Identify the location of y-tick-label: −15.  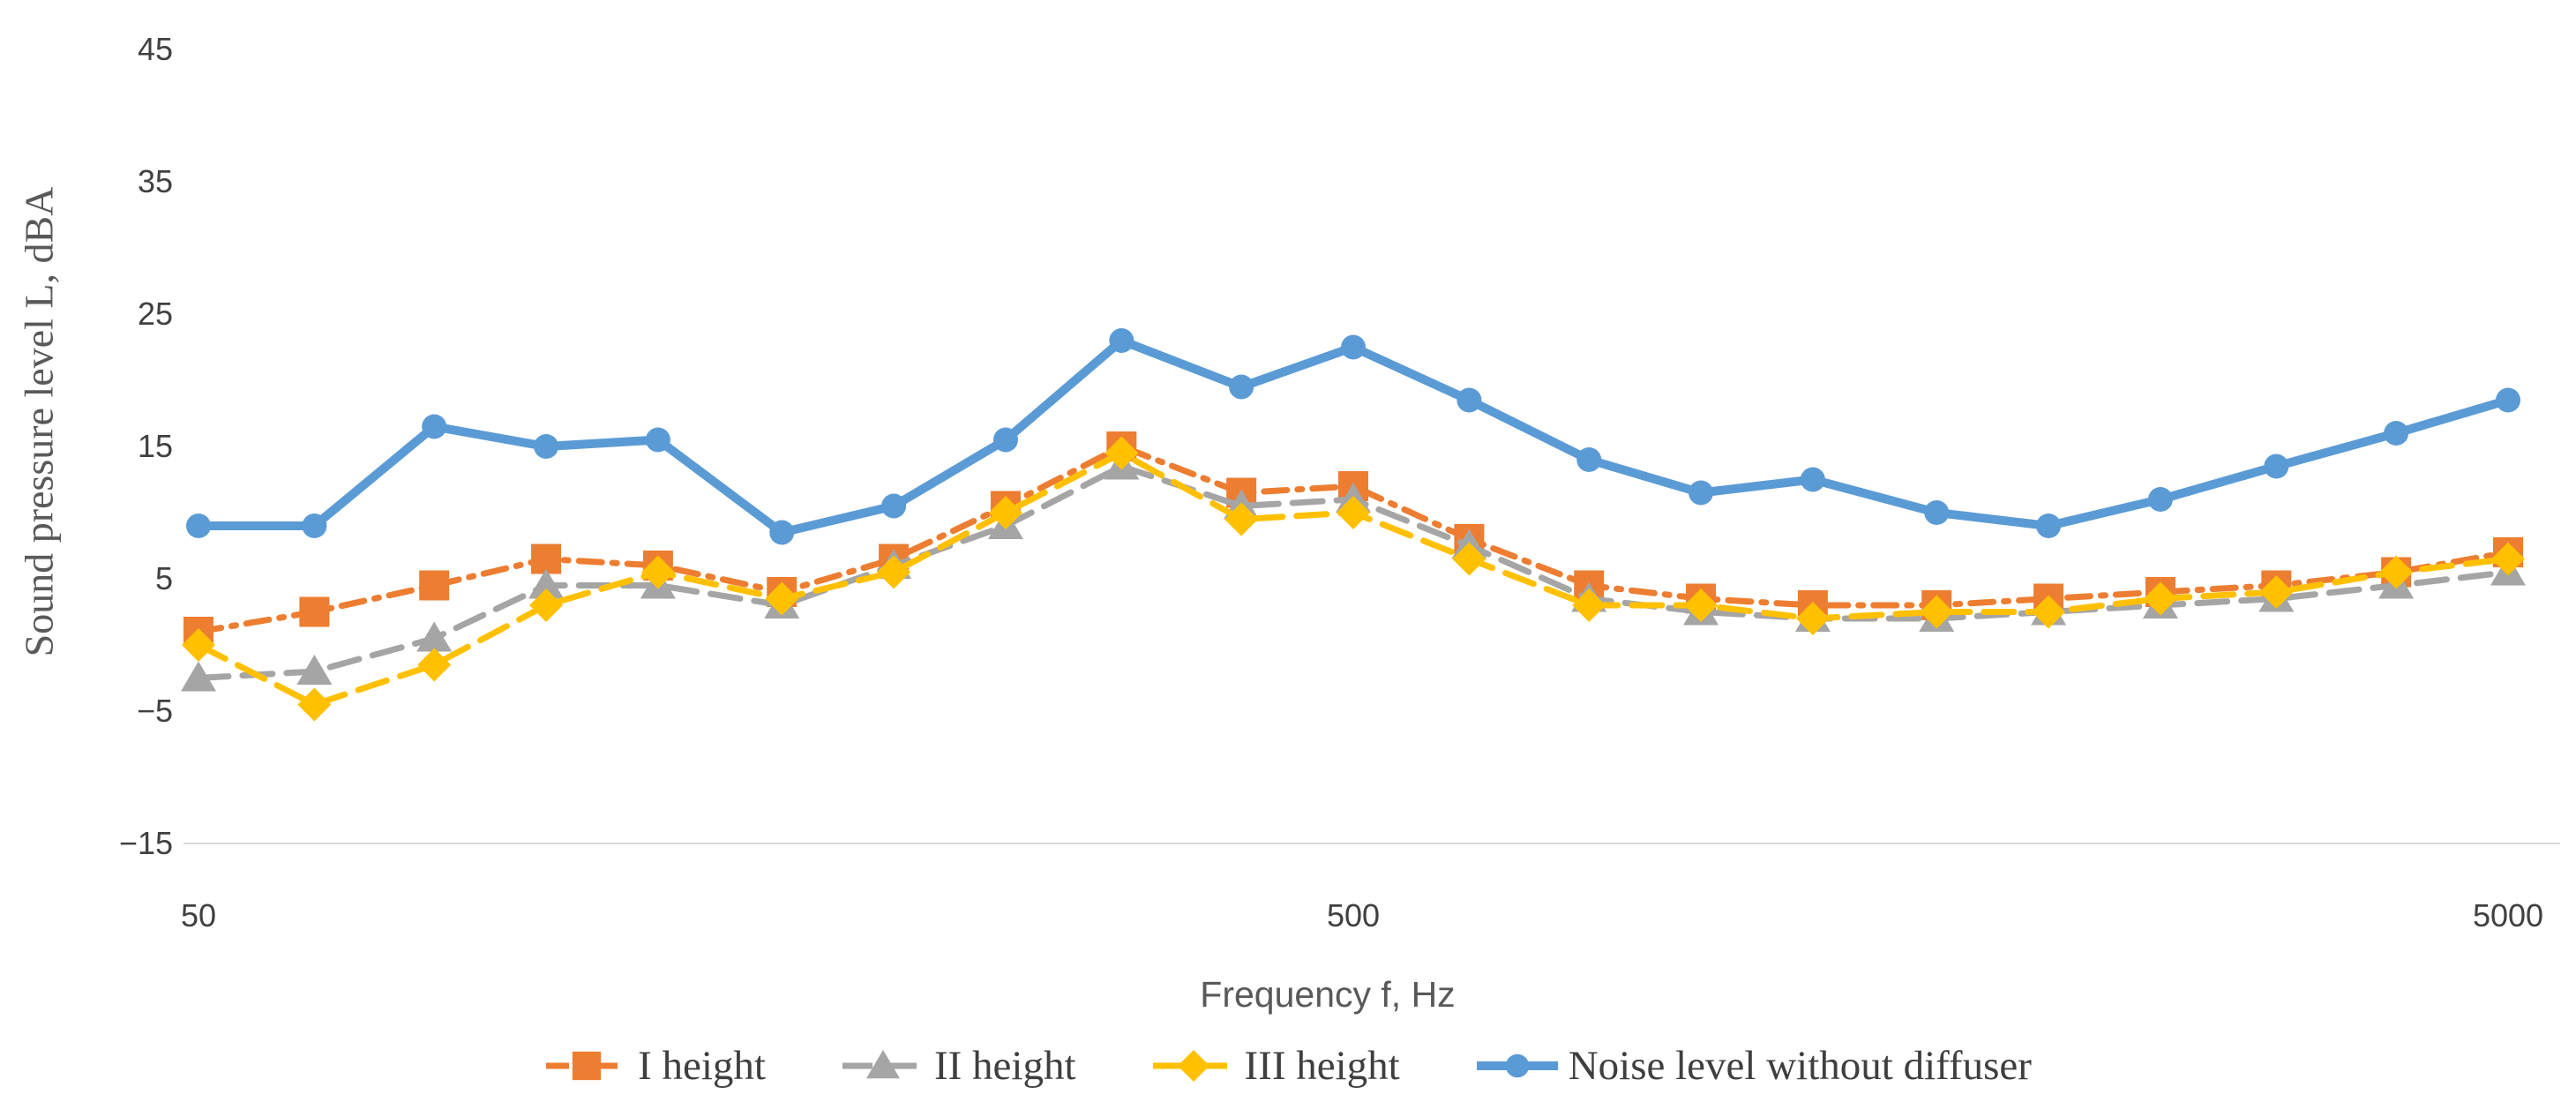
(146, 843).